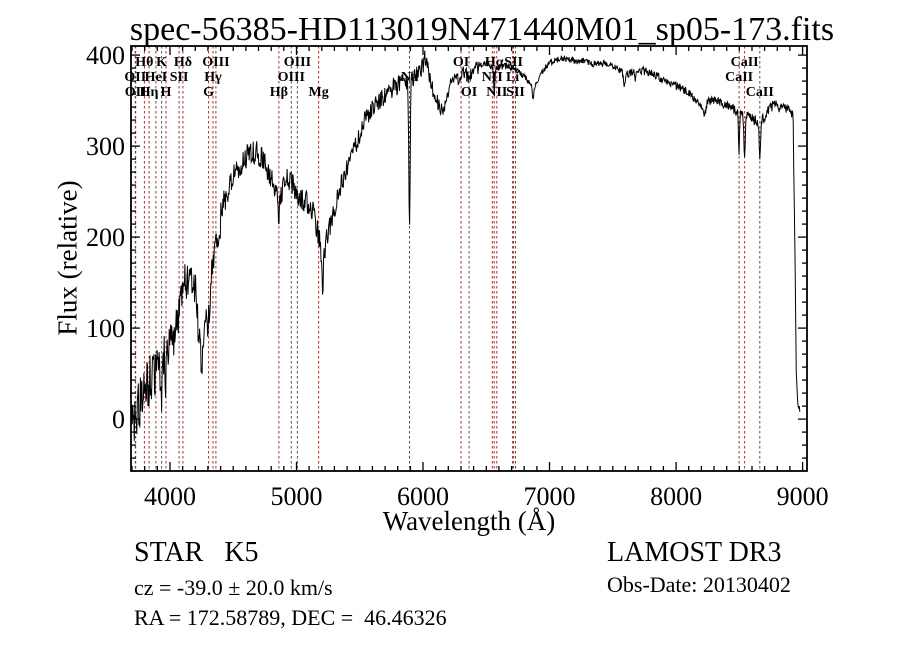  What do you see at coordinates (512, 77) in the screenshot?
I see `spectral-line-label: Li` at bounding box center [512, 77].